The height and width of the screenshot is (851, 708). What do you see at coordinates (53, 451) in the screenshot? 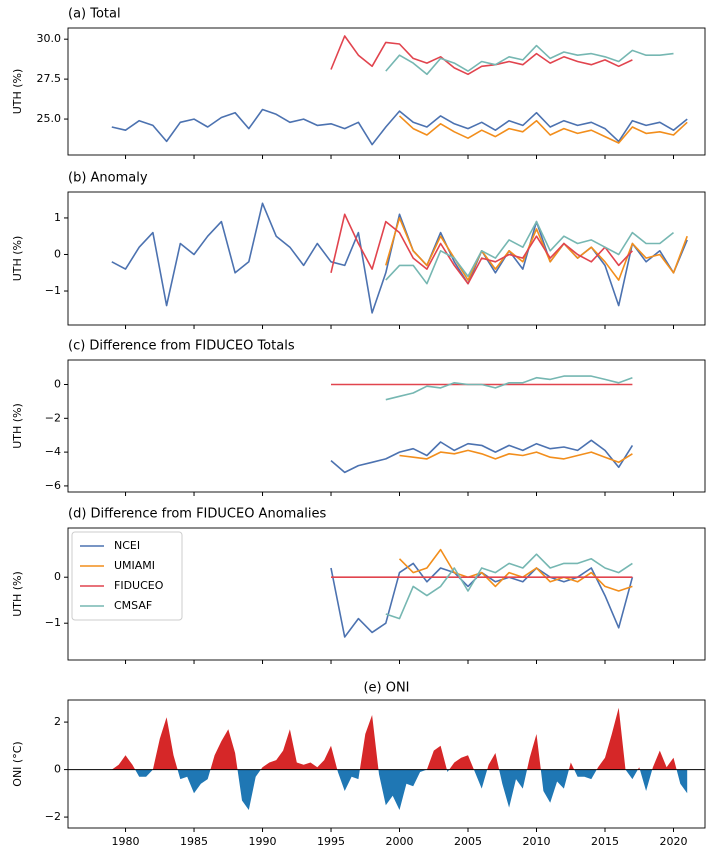
I see `y-tick-label: −4` at bounding box center [53, 451].